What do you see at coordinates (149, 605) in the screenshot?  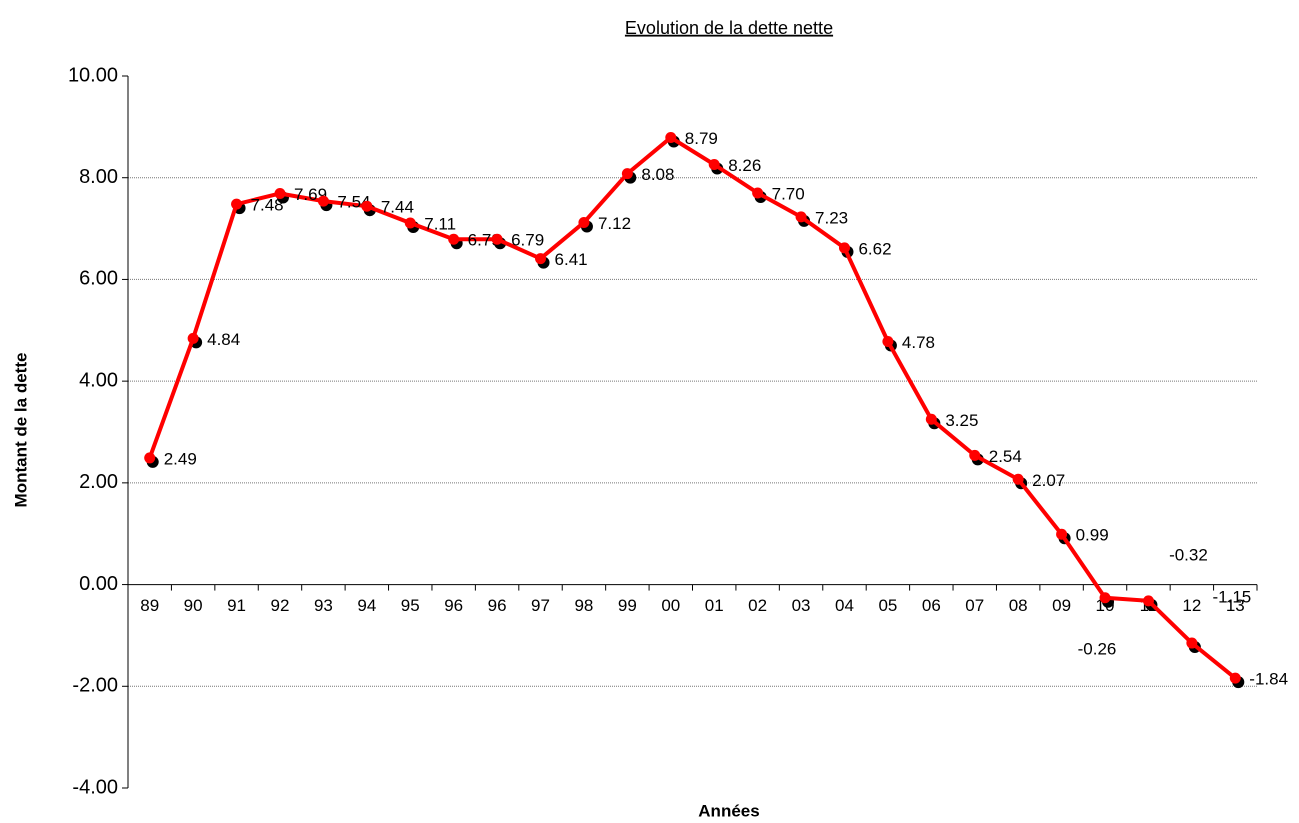 I see `x-tick-label: 89` at bounding box center [149, 605].